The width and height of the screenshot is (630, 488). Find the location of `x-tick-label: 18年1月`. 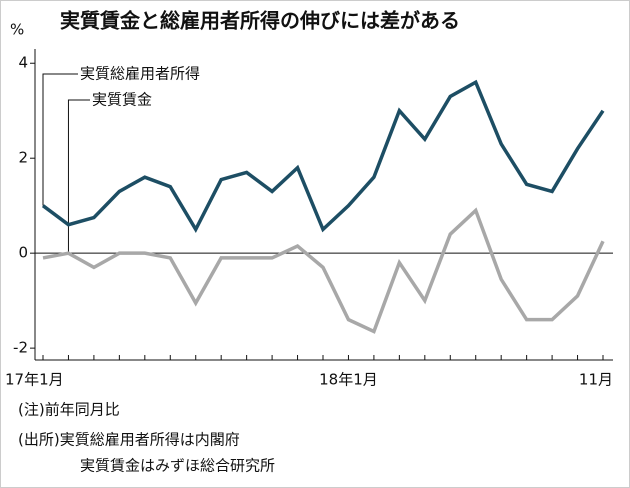

x-tick-label: 18年1月 is located at coordinates (348, 380).